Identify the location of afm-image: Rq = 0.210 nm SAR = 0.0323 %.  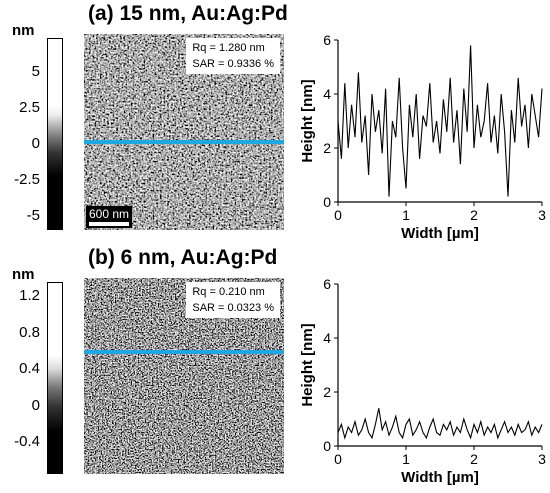
(184, 376).